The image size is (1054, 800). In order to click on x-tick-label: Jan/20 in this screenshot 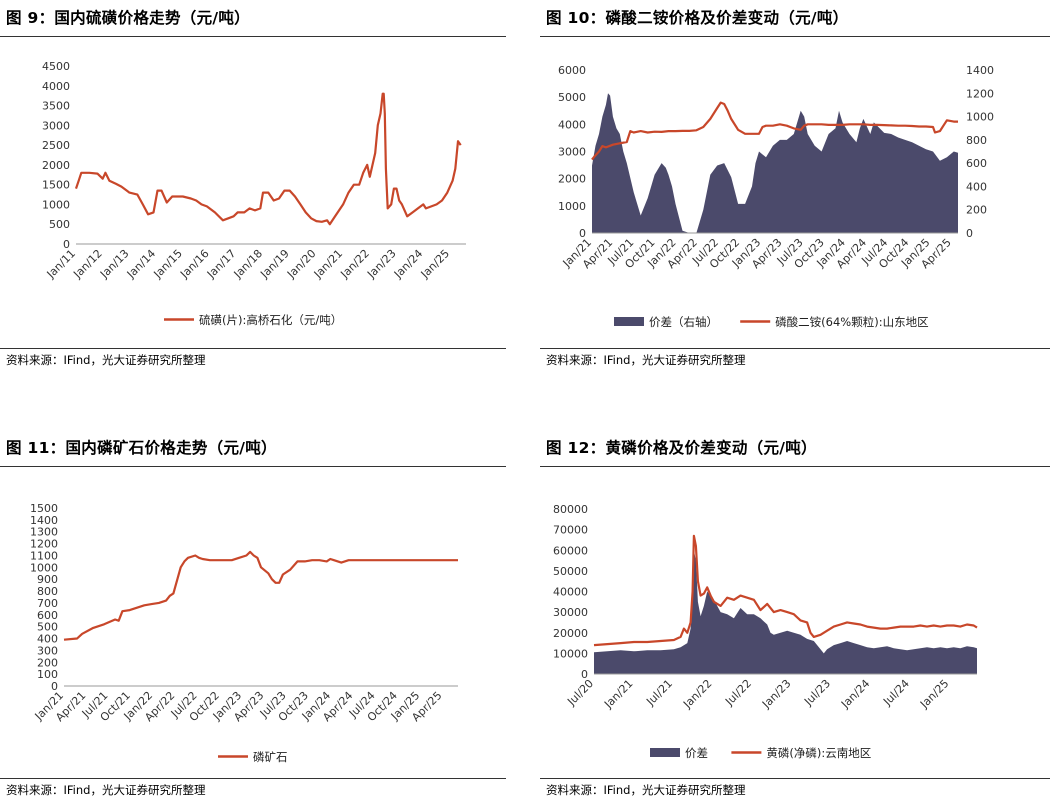, I will do `click(301, 264)`.